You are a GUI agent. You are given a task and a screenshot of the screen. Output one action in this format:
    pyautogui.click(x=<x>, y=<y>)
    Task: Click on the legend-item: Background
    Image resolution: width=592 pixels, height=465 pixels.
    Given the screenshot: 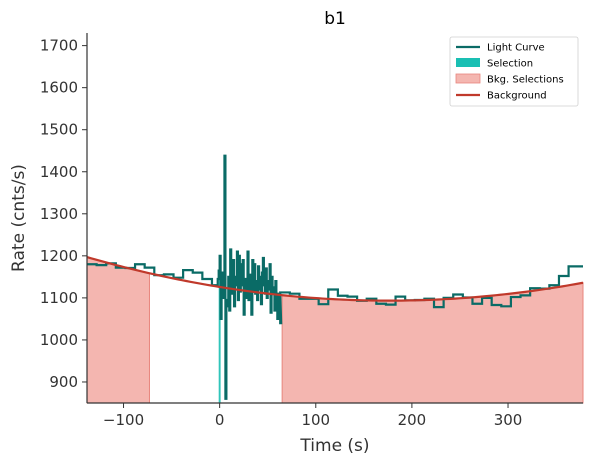 What is the action you would take?
    pyautogui.click(x=501, y=96)
    